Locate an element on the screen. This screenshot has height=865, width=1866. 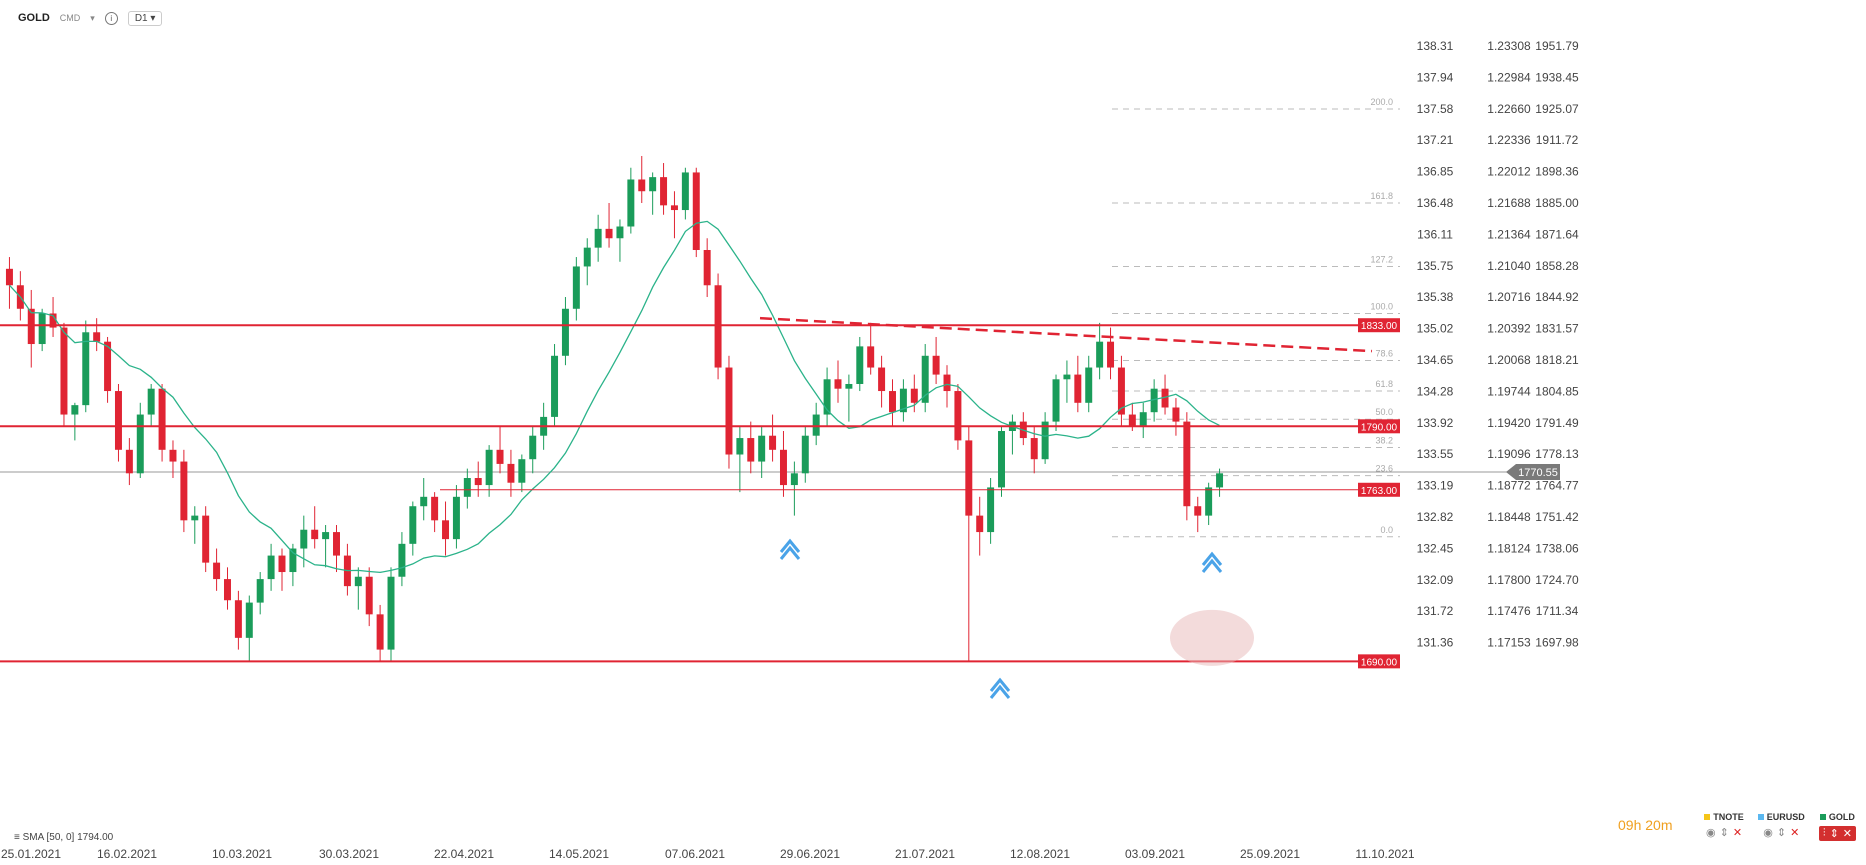
legend-eurusd-label: EURUSD is located at coordinates (1785, 817).